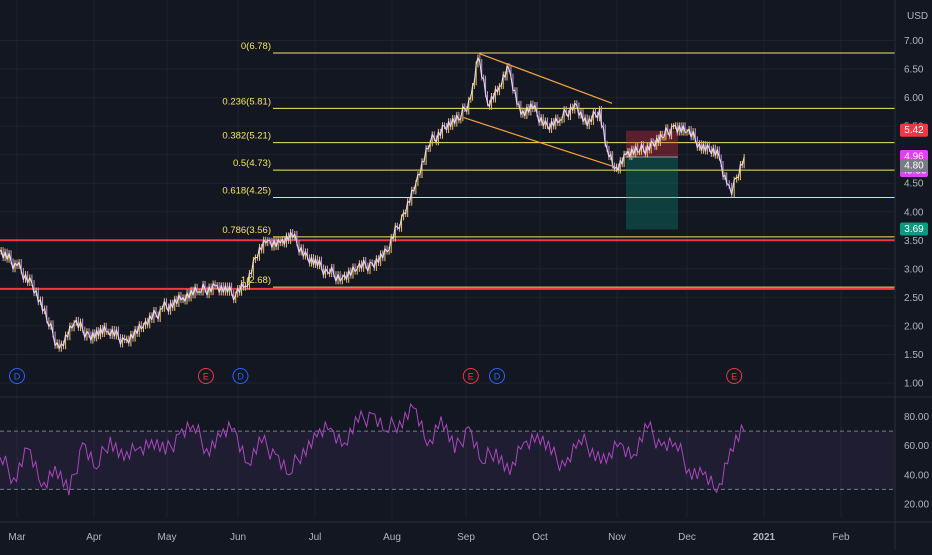  Describe the element at coordinates (392, 537) in the screenshot. I see `time-axis-label: Aug` at that location.